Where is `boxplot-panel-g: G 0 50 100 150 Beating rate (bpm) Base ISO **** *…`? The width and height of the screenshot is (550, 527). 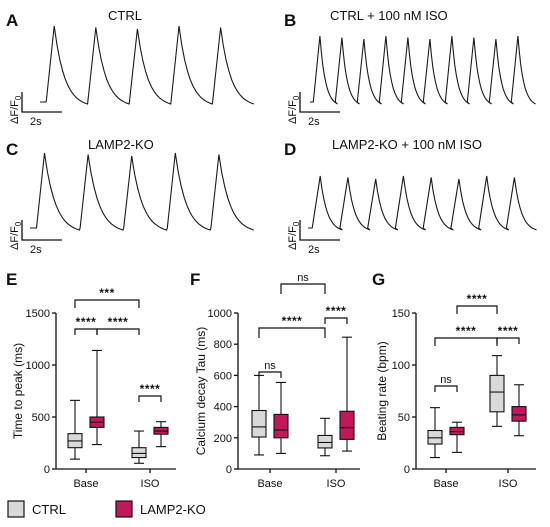 boxplot-panel-g: G 0 50 100 150 Beating rate (bpm) Base ISO **** *… is located at coordinates (454, 380).